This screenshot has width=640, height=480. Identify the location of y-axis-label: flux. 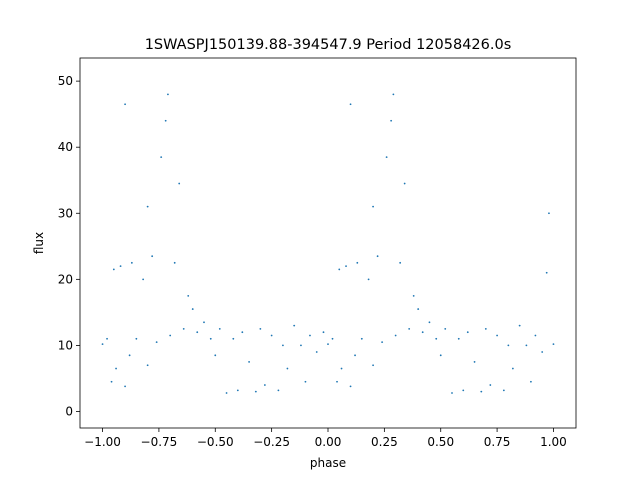
(39, 243).